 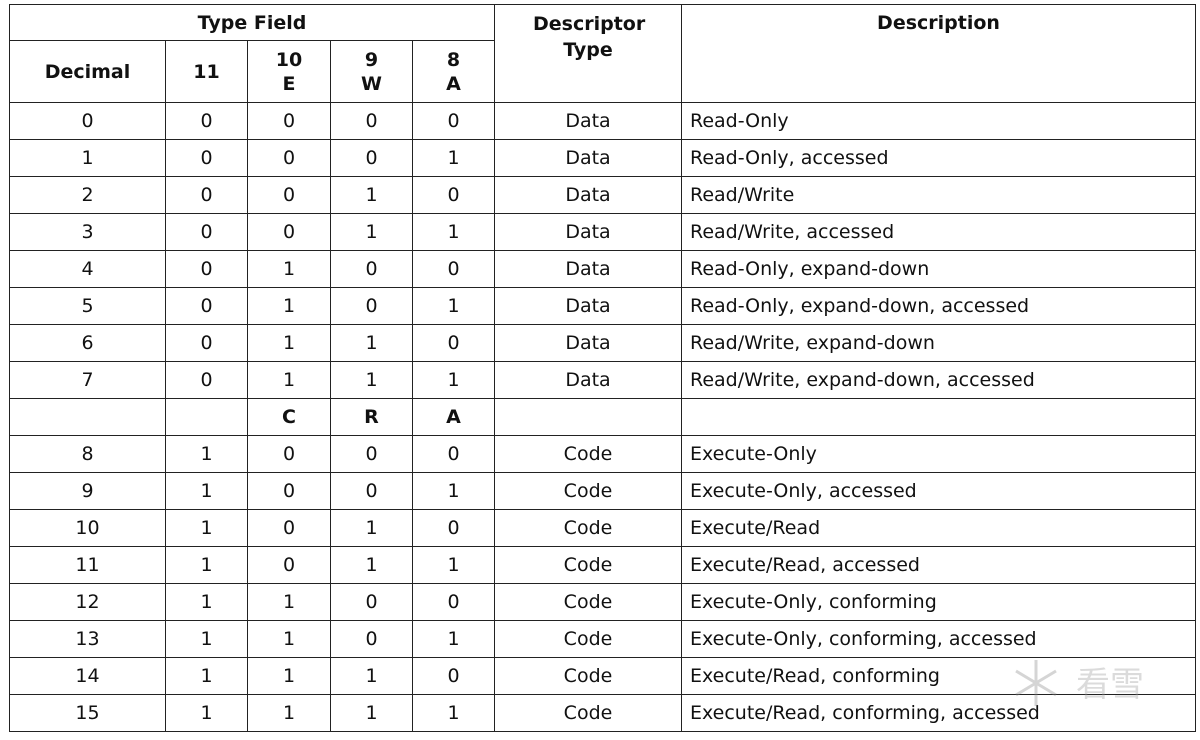 I want to click on type-field-header: Type Field, so click(x=252, y=22).